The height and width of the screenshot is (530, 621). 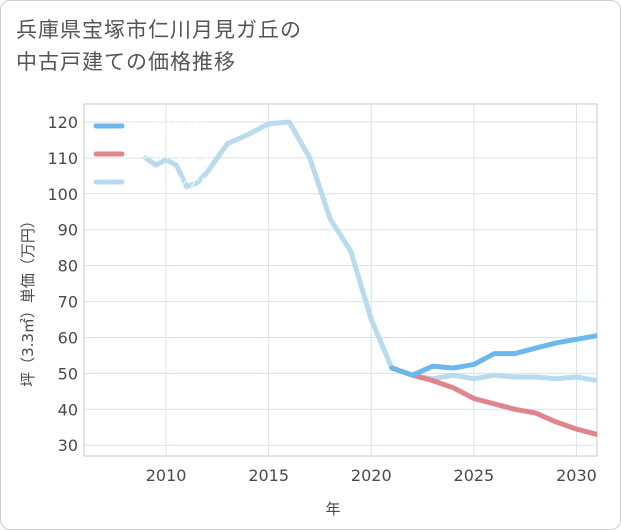 I want to click on x-tick-label: 2015, so click(x=268, y=475).